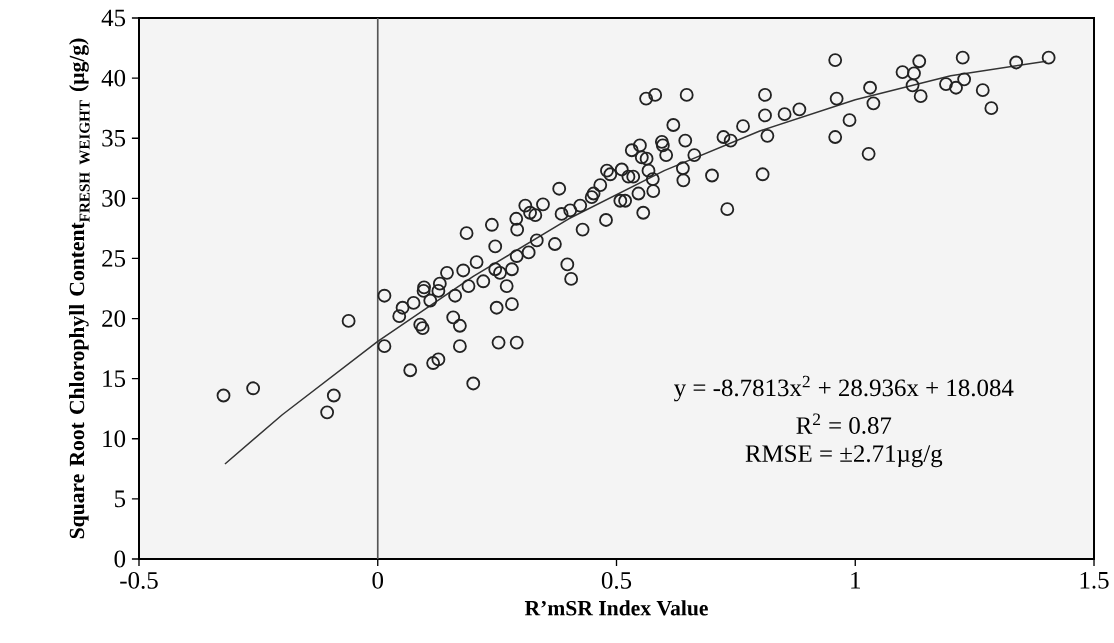 Image resolution: width=1114 pixels, height=643 pixels. What do you see at coordinates (114, 318) in the screenshot?
I see `y-tick-label: 20` at bounding box center [114, 318].